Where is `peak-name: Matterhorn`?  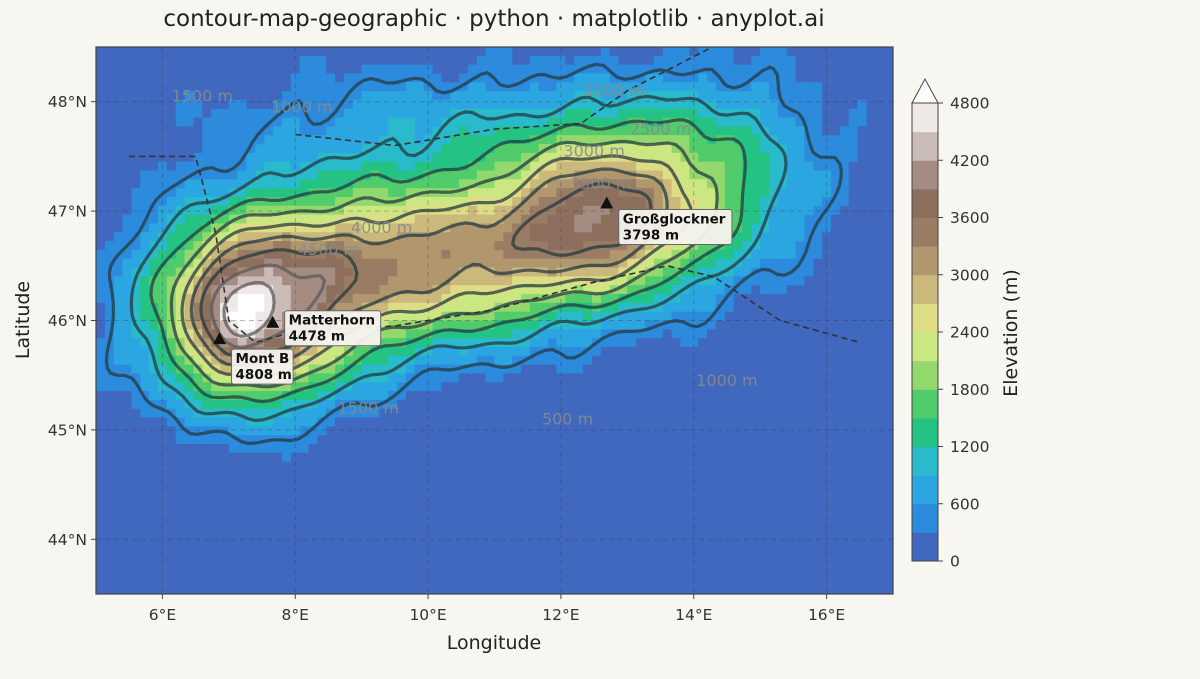
peak-name: Matterhorn is located at coordinates (332, 321).